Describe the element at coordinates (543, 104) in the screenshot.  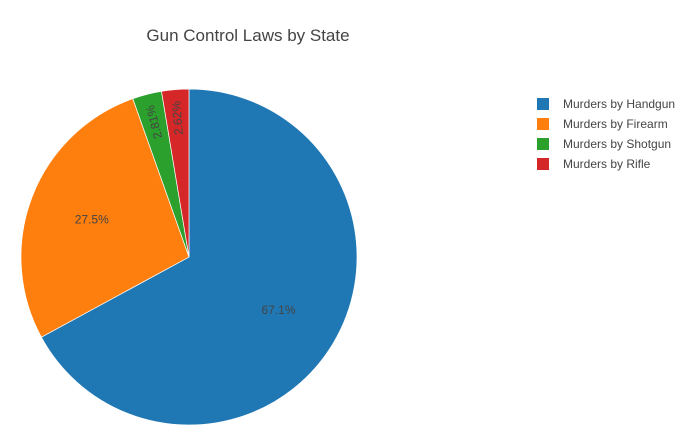
I see `legend-swatch-murders-by-handgun` at that location.